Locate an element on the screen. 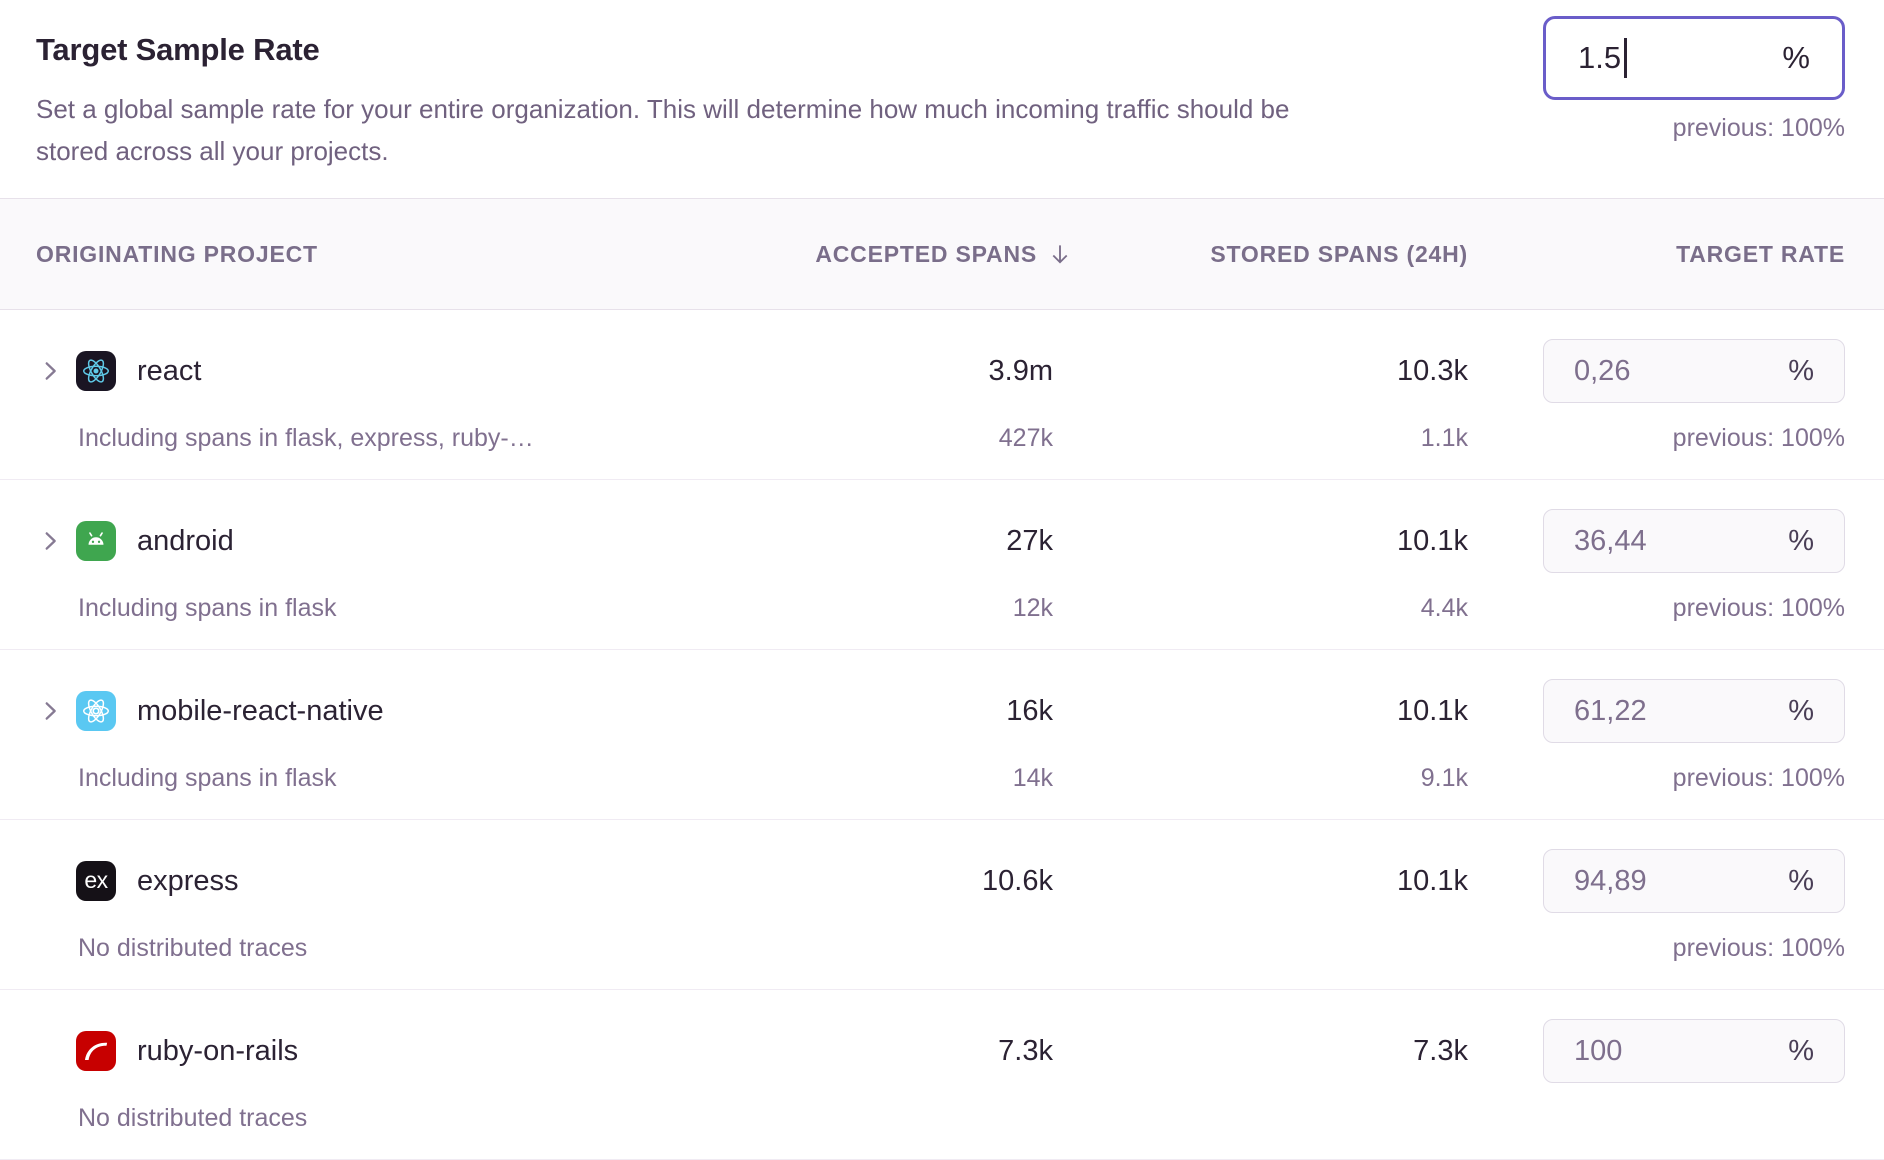  express-icon: ex is located at coordinates (96, 881).